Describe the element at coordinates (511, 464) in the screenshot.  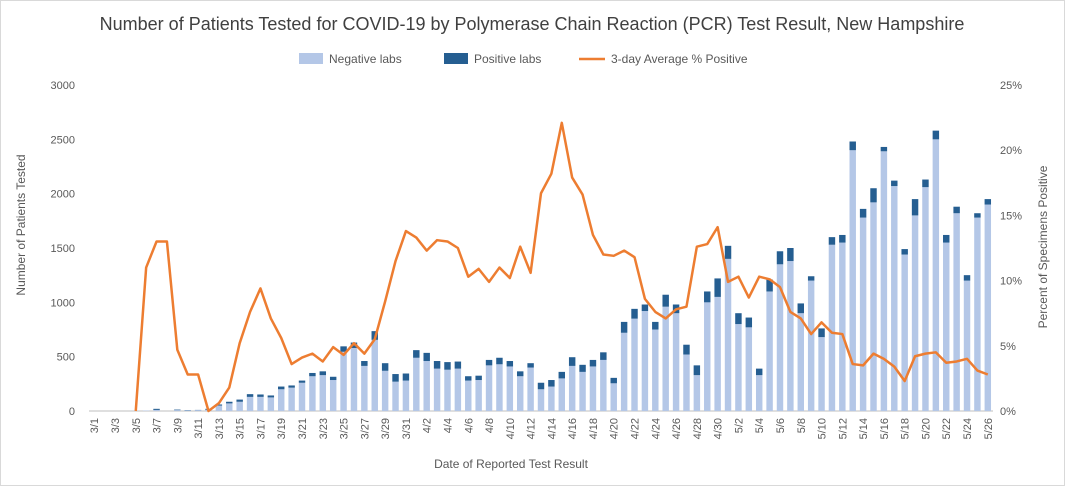
I see `x-axis-label: Date of Reported Test Result` at that location.